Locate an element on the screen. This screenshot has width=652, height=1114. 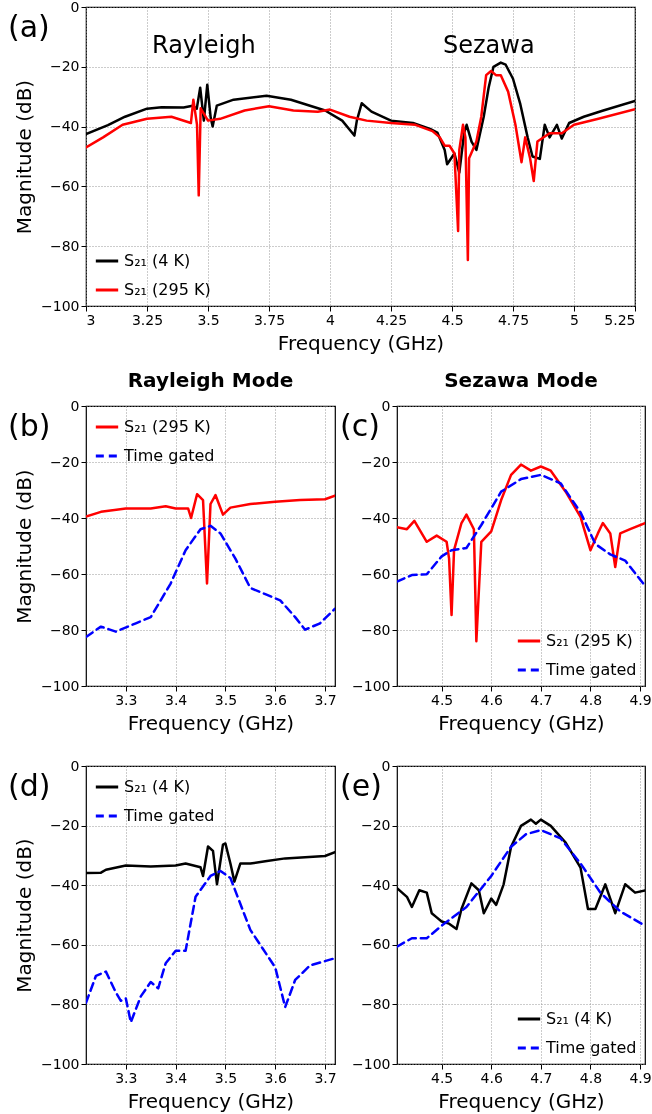
x-tick-label: 4.75 is located at coordinates (513, 319).